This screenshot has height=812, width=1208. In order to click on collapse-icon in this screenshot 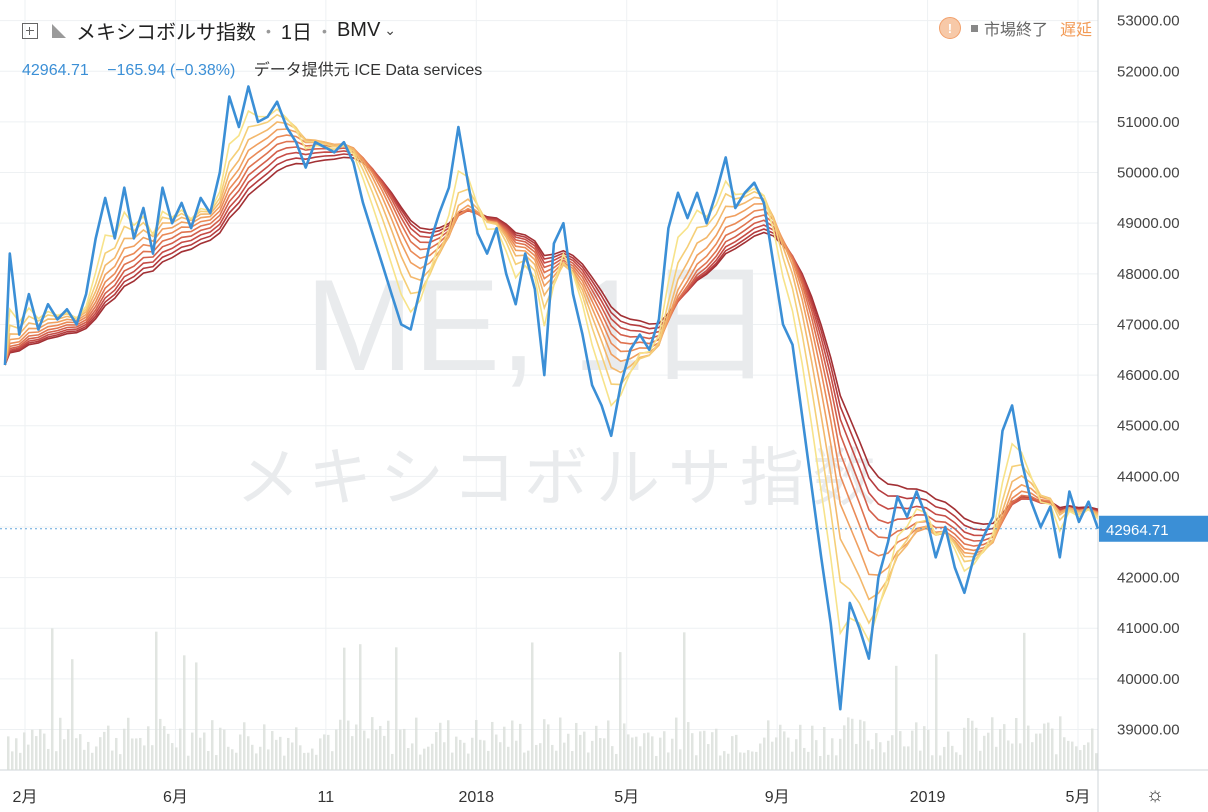, I will do `click(30, 30)`.